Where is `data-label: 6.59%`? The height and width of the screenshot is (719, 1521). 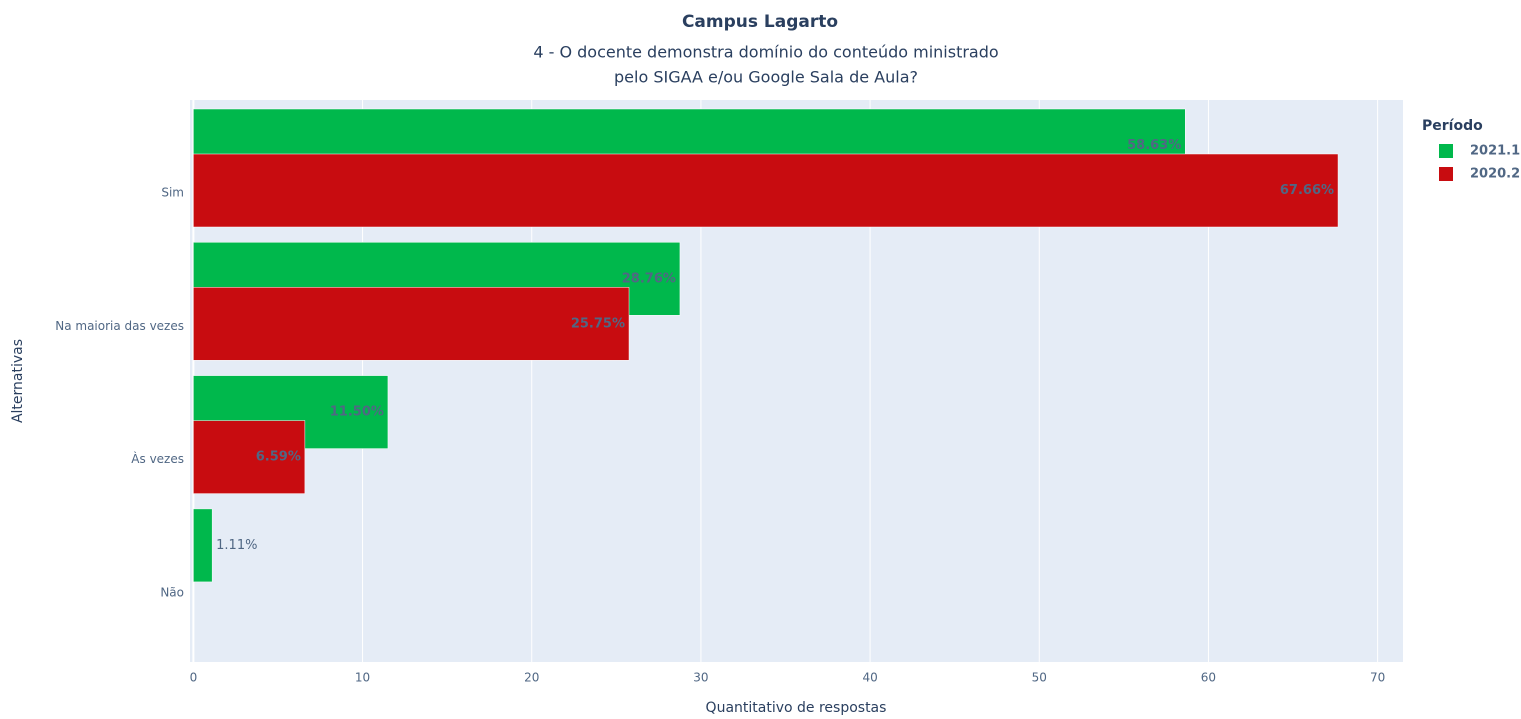
data-label: 6.59% is located at coordinates (278, 457).